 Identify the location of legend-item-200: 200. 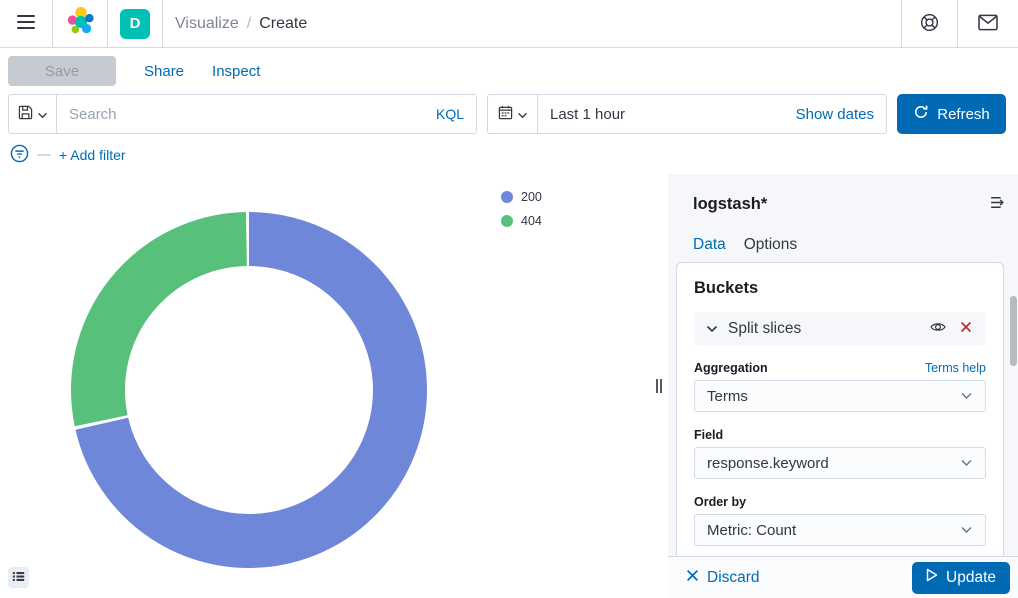
(521, 197).